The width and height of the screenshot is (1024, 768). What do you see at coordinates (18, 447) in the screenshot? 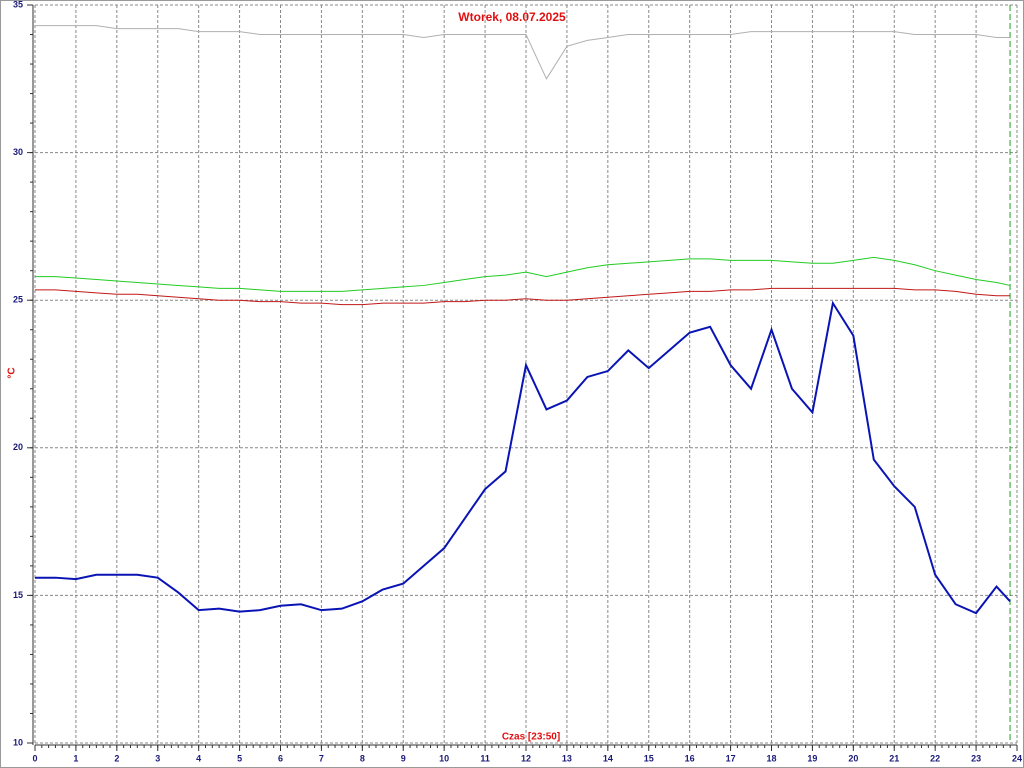
I see `y-tick-label: 20` at bounding box center [18, 447].